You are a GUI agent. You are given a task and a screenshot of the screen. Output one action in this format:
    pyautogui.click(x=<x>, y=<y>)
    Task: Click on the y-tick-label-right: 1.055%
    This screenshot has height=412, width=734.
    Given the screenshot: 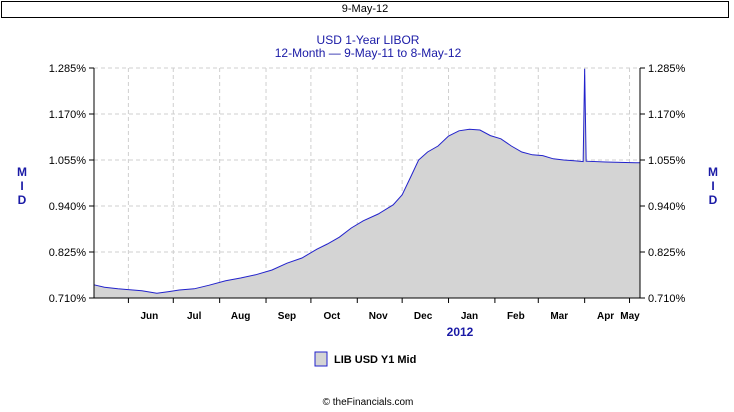 What is the action you would take?
    pyautogui.click(x=667, y=161)
    